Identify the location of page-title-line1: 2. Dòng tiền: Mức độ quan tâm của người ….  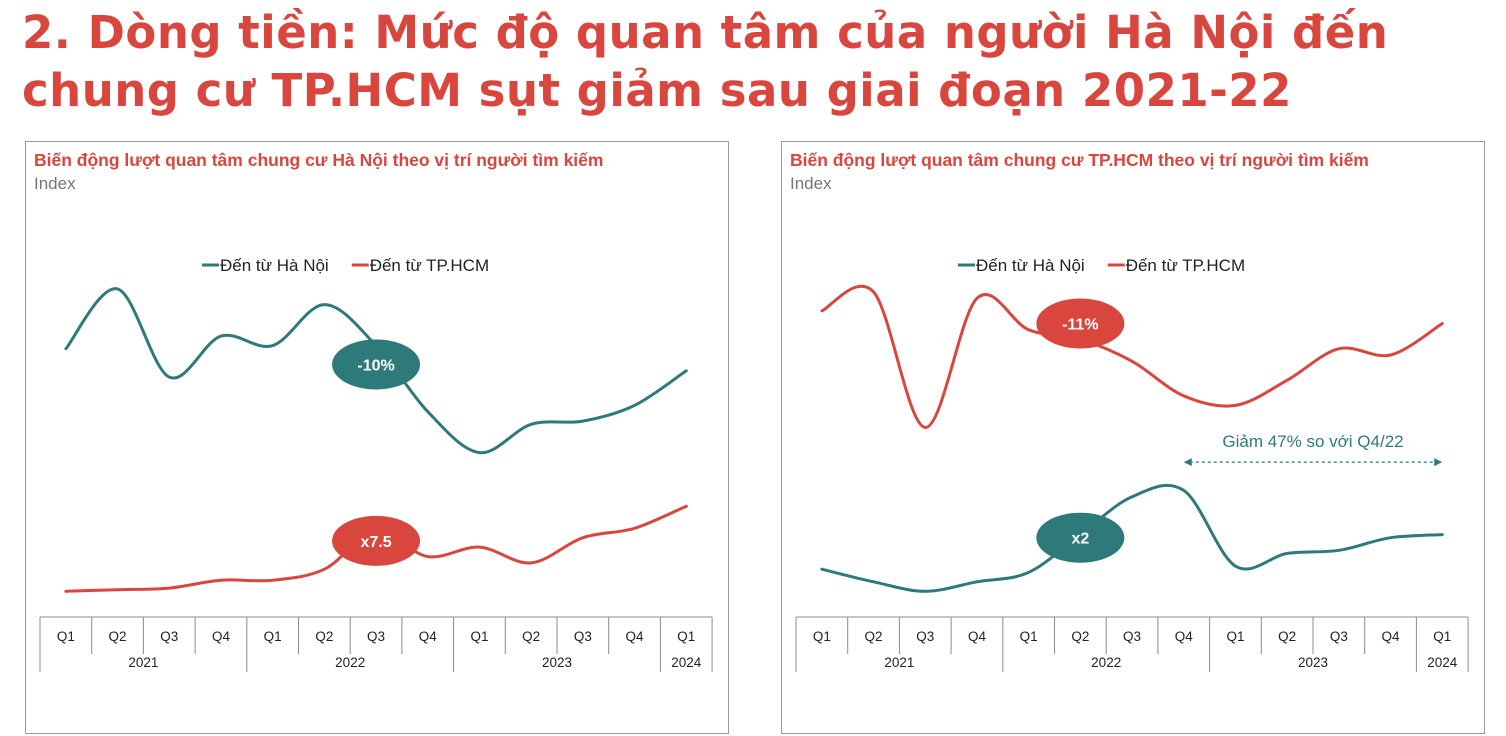
(705, 32).